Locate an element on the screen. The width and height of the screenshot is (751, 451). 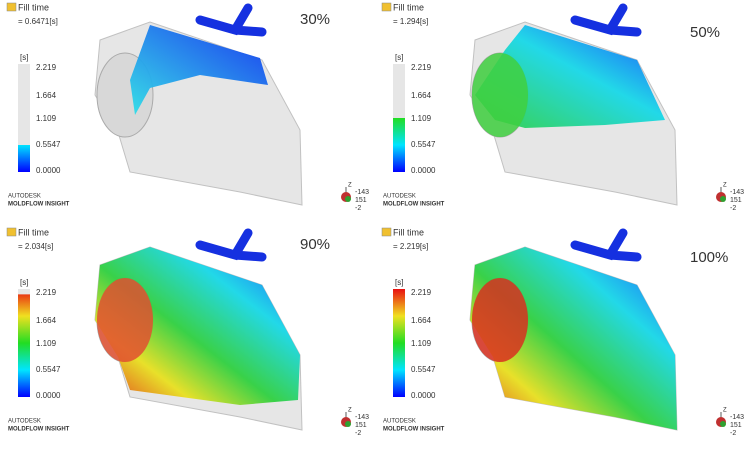
percent-label: 100% is located at coordinates (709, 257).